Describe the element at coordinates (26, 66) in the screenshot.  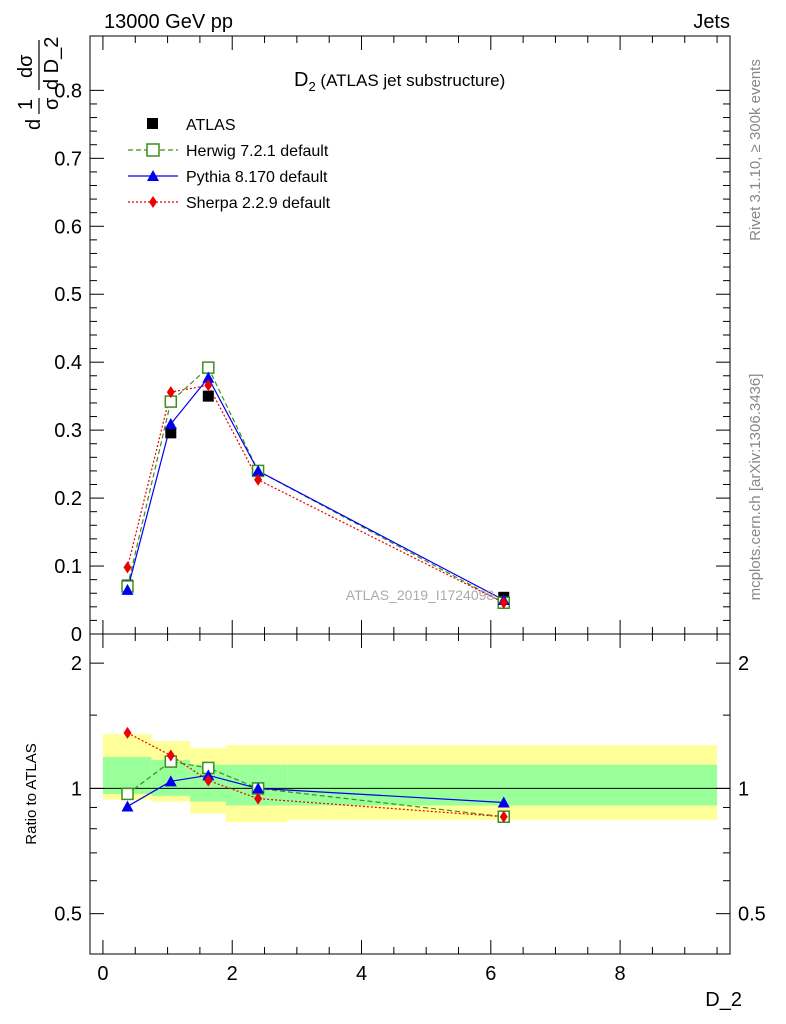
I see `svg-text: dσ` at that location.